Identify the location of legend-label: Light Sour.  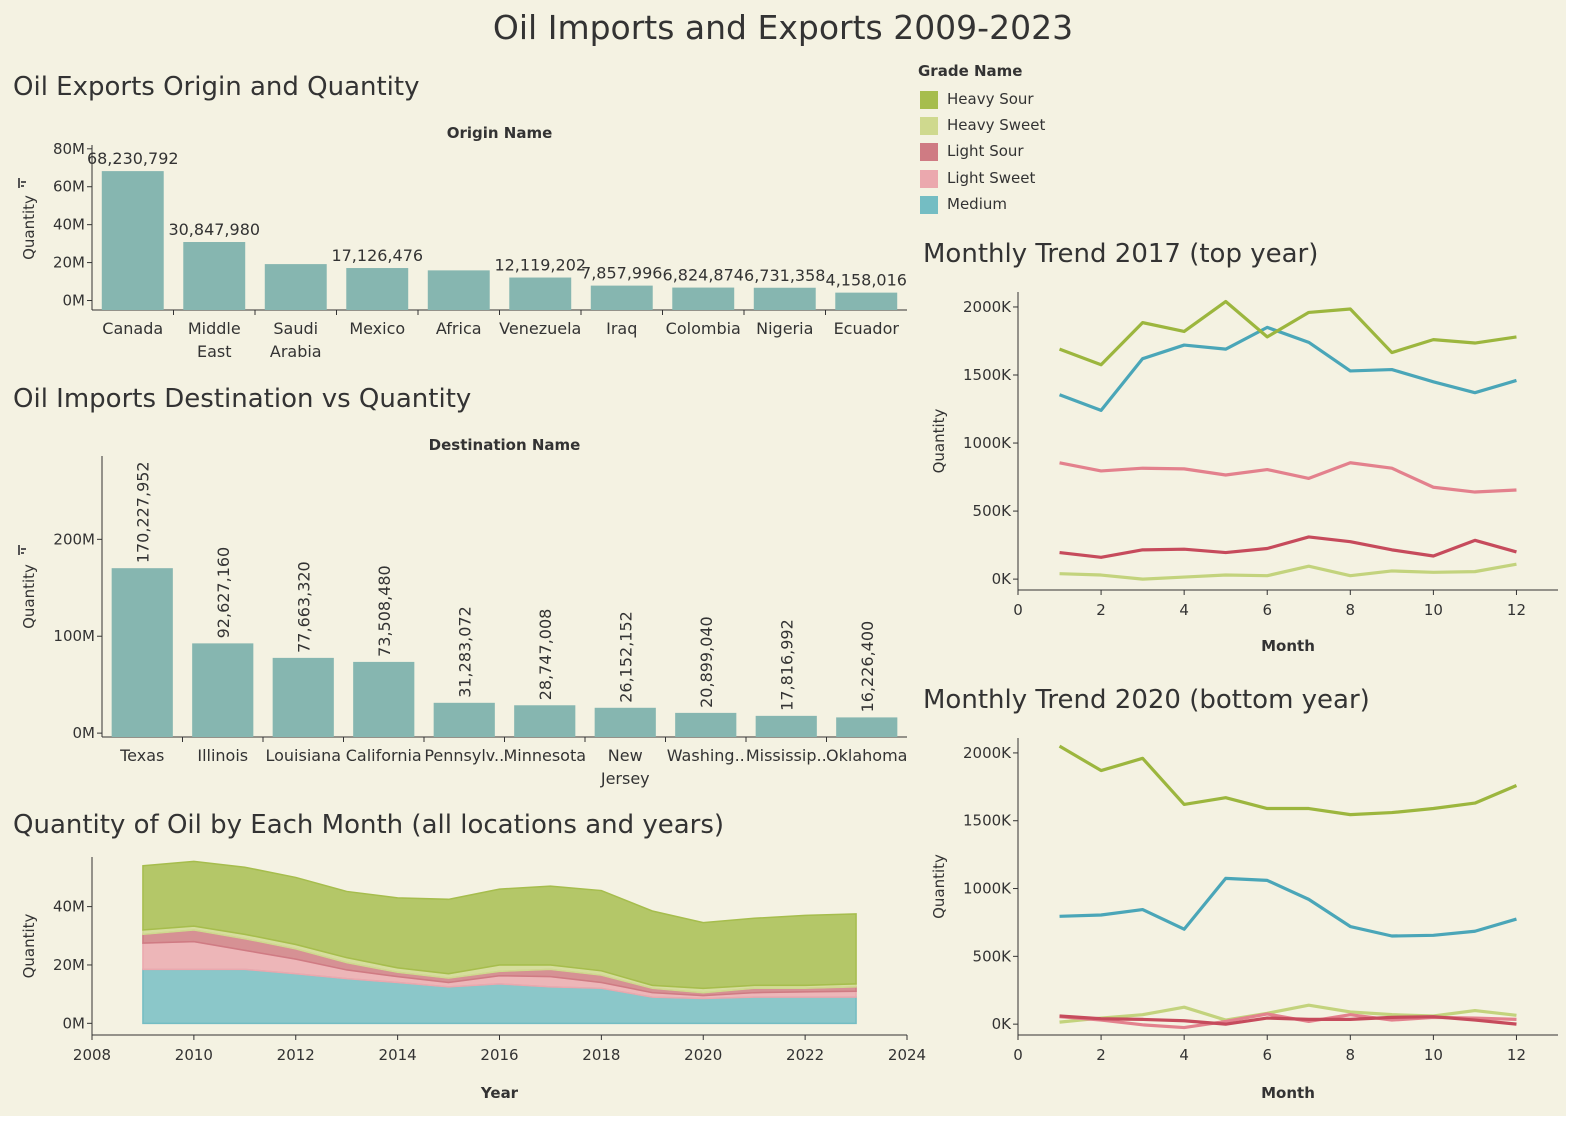
(985, 151).